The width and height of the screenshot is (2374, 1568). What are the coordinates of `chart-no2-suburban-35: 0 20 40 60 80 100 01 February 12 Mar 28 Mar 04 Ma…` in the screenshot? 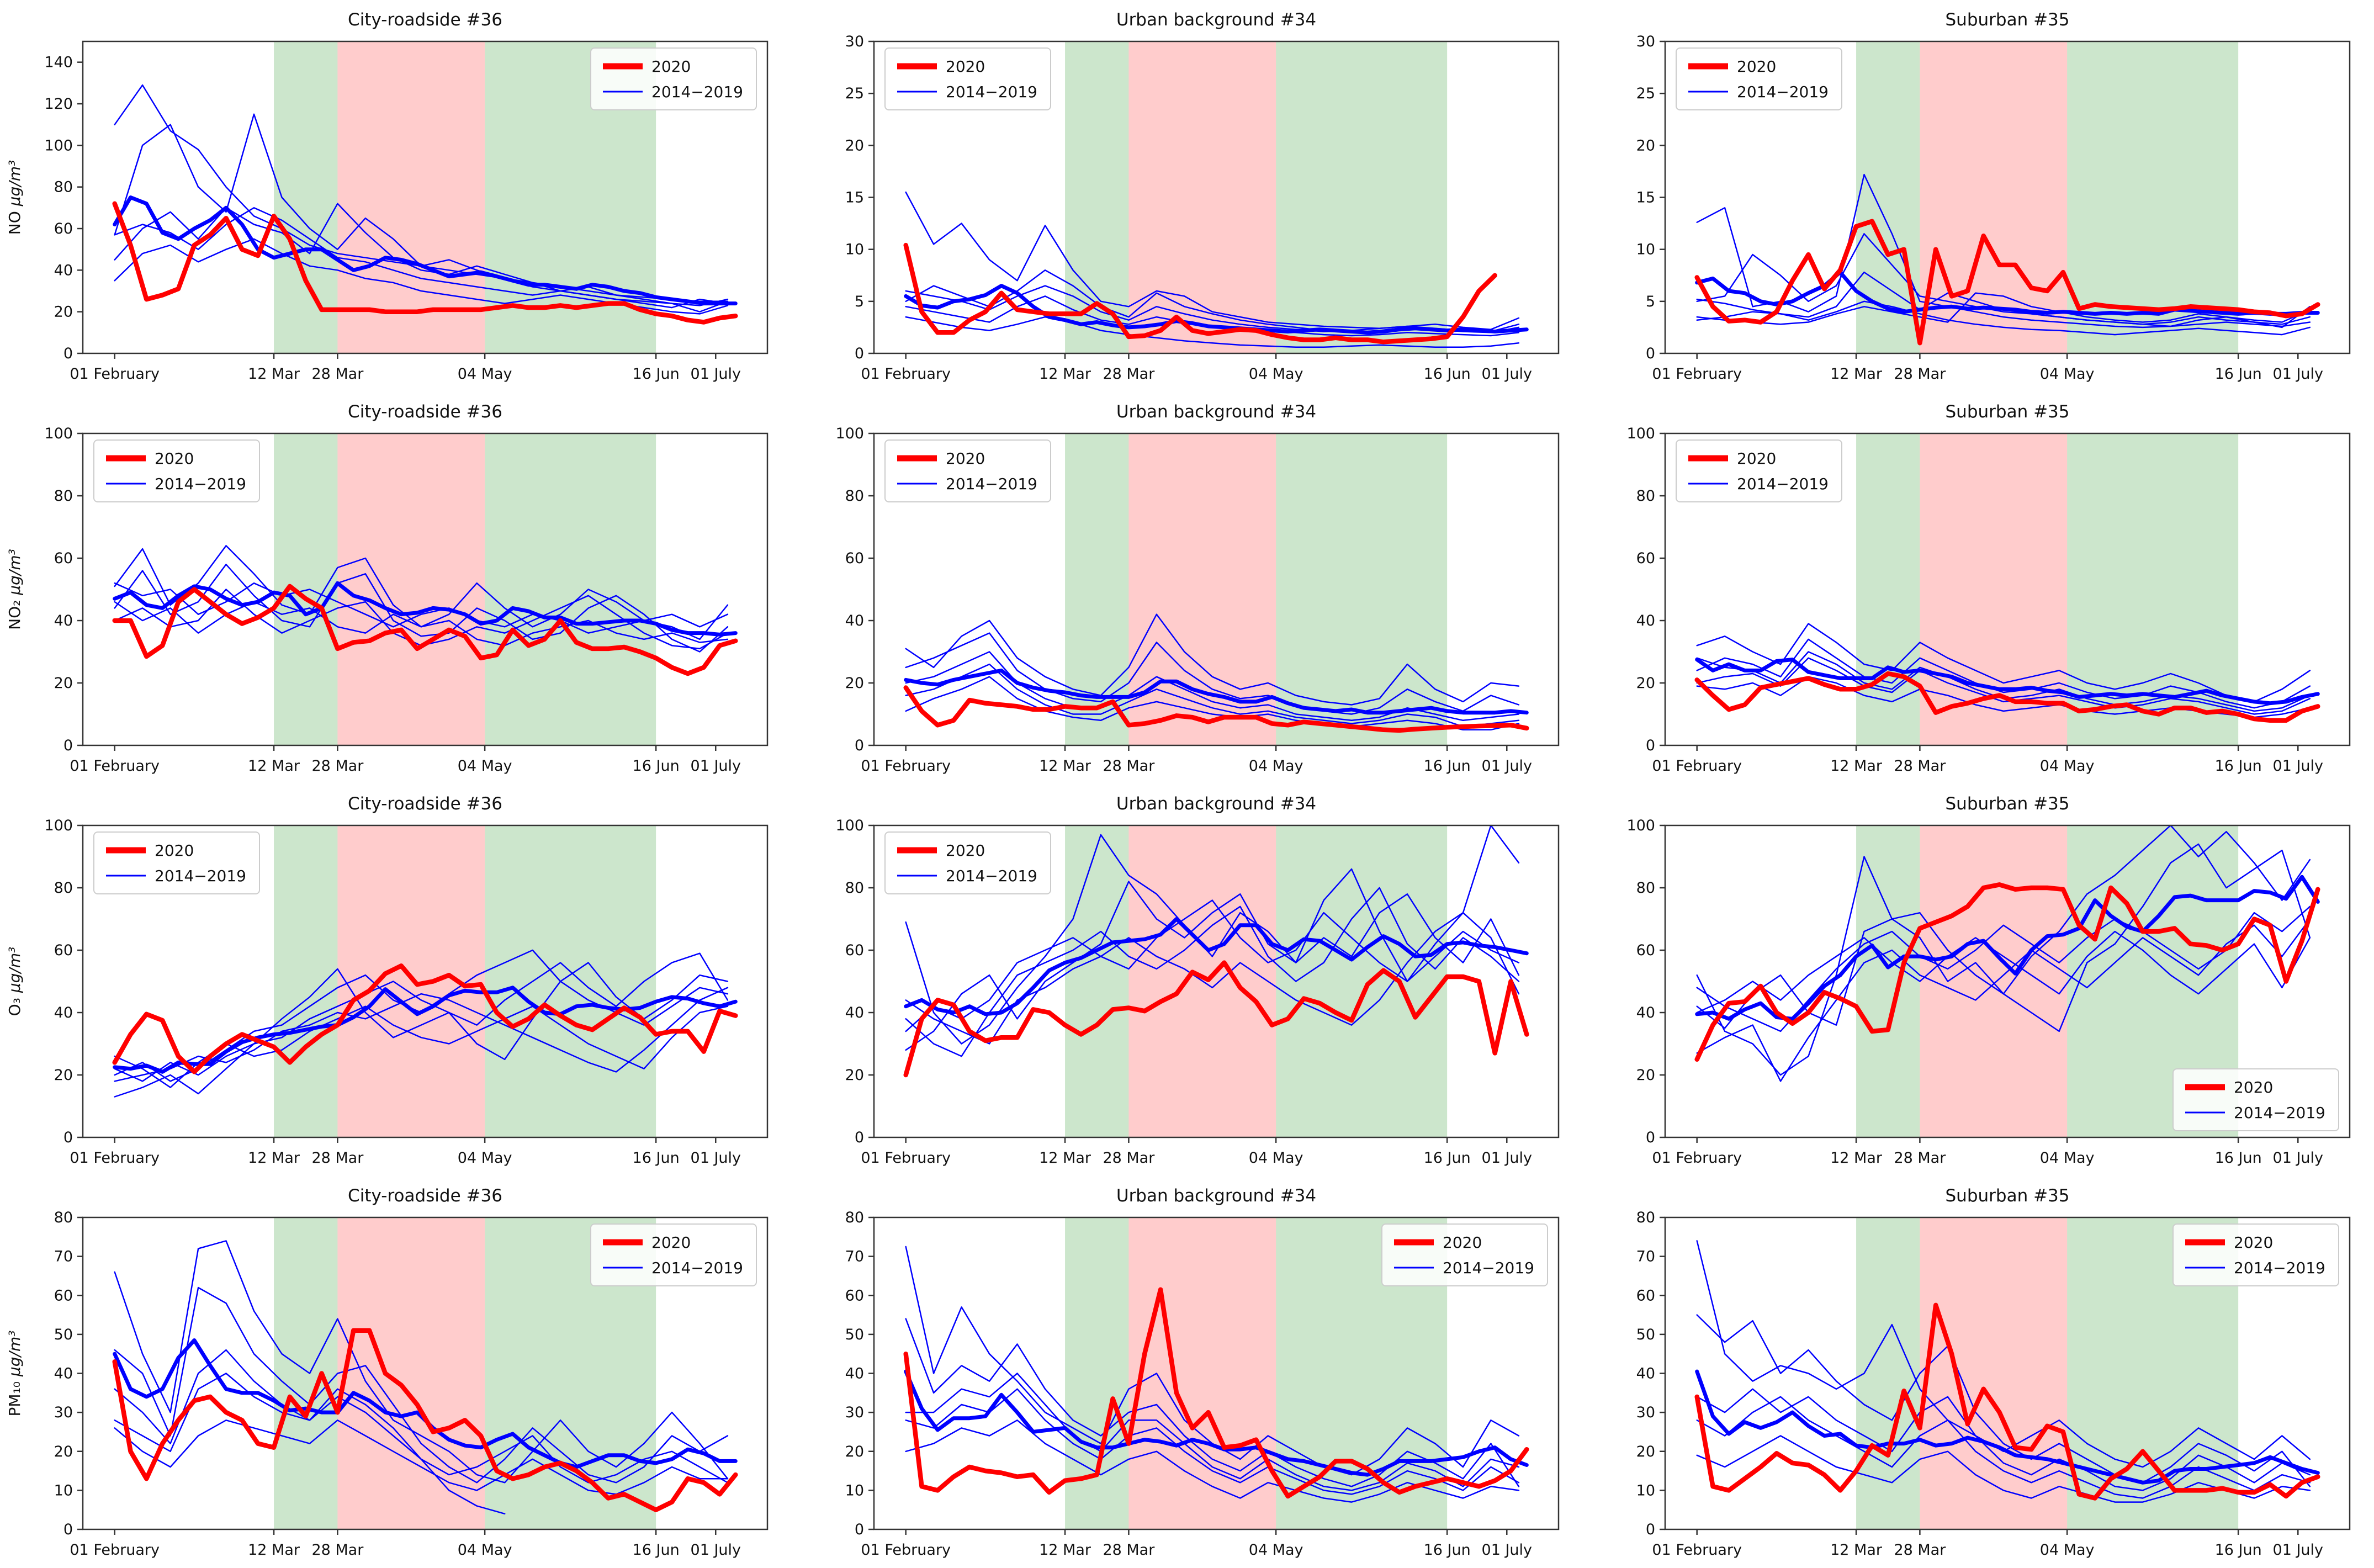 It's located at (1988, 589).